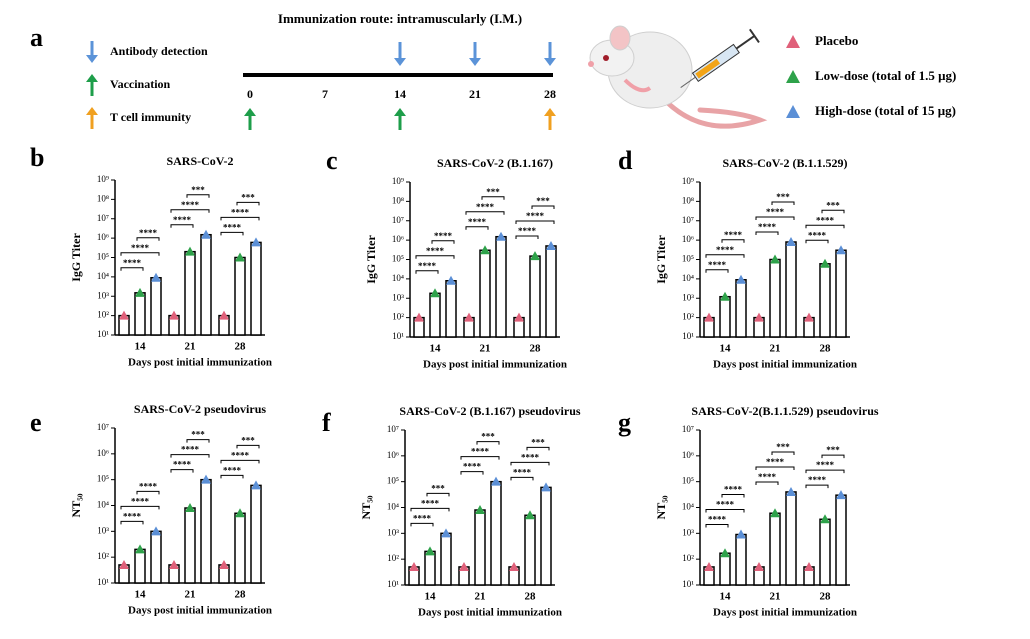 Image resolution: width=1030 pixels, height=639 pixels. I want to click on day-label: 14, so click(400, 94).